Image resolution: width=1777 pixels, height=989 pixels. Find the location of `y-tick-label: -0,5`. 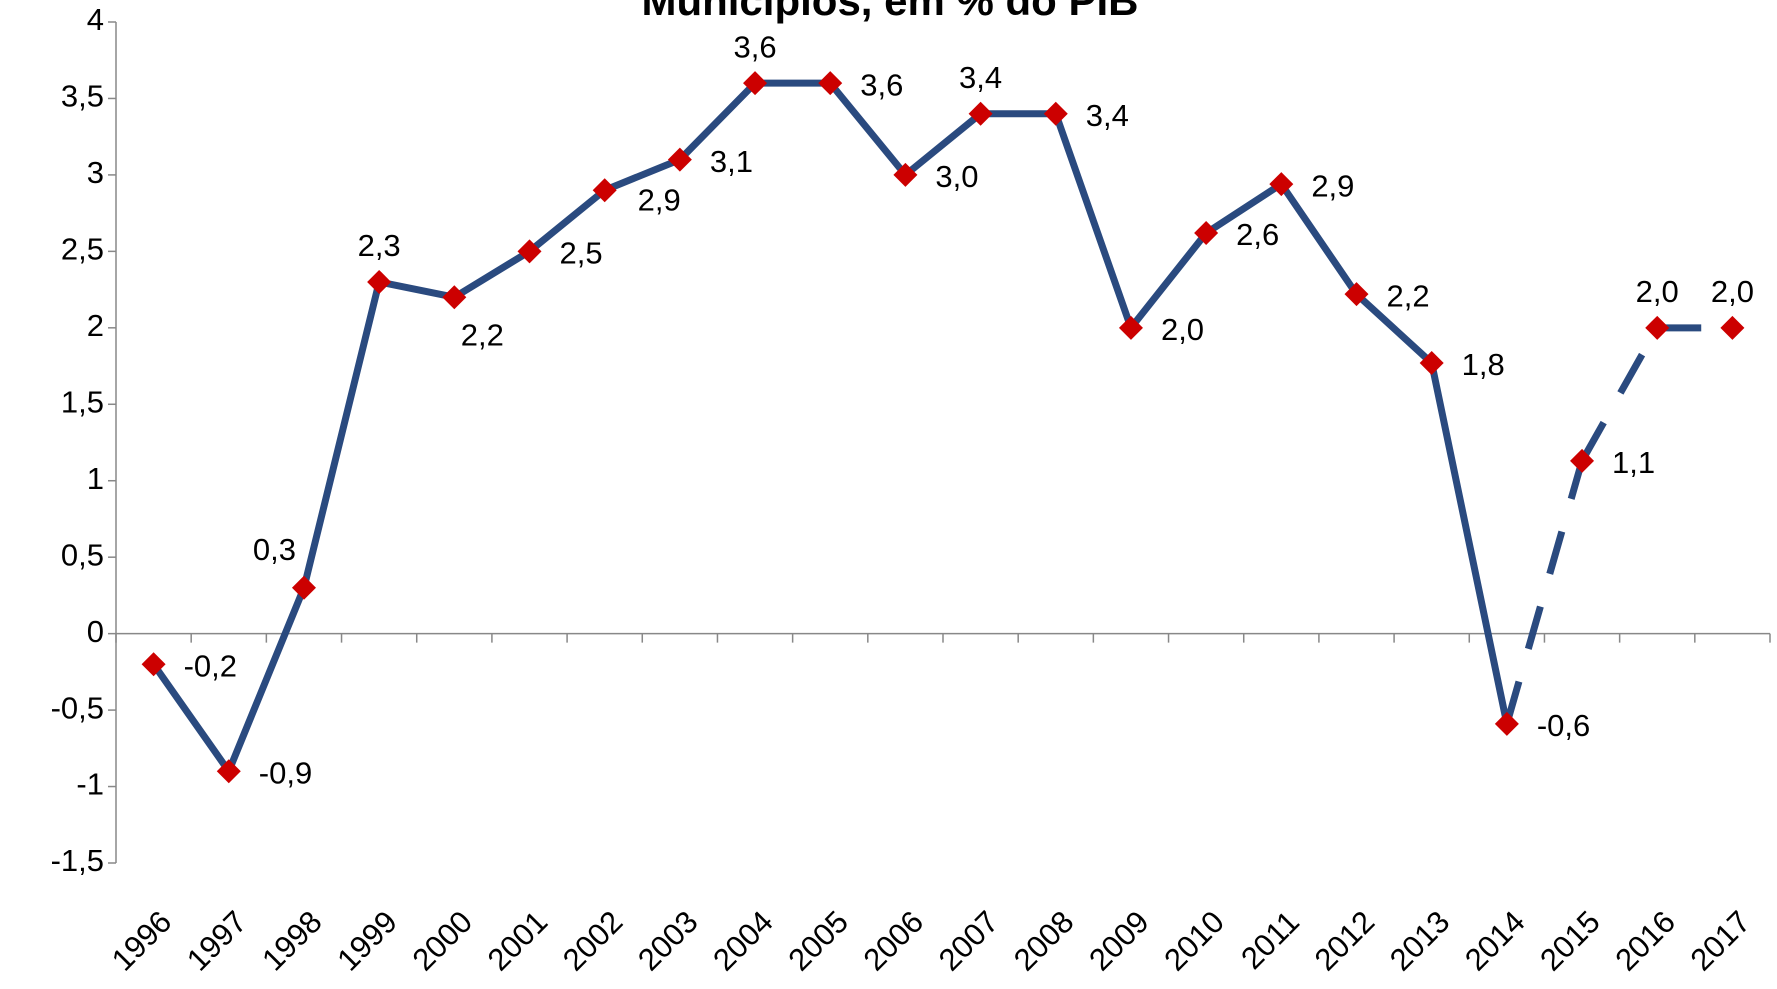

y-tick-label: -0,5 is located at coordinates (77, 707).